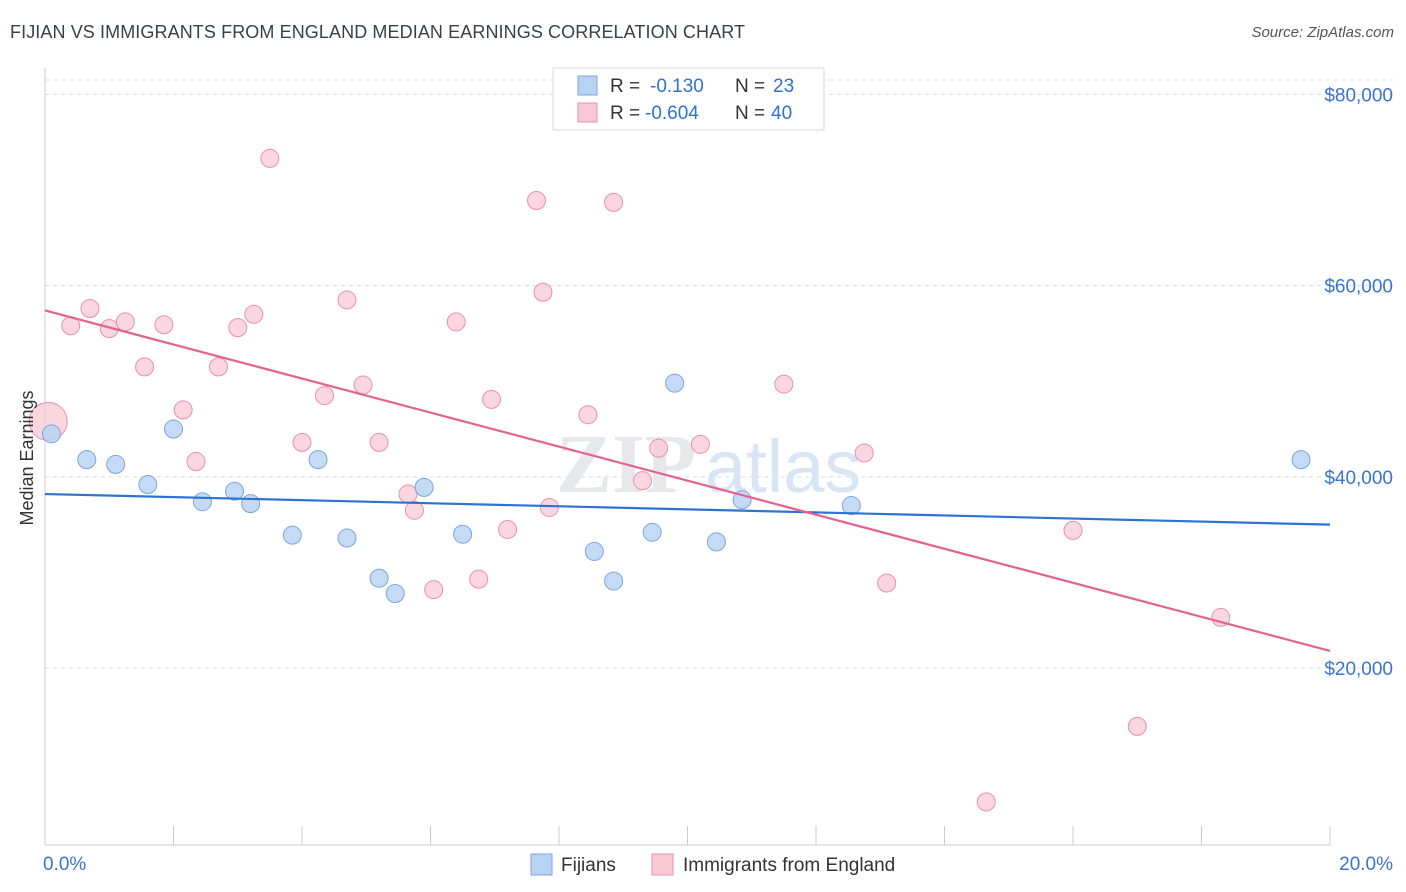 This screenshot has height=892, width=1406. Describe the element at coordinates (27, 457) in the screenshot. I see `y-axis-label: Median Earnings` at that location.